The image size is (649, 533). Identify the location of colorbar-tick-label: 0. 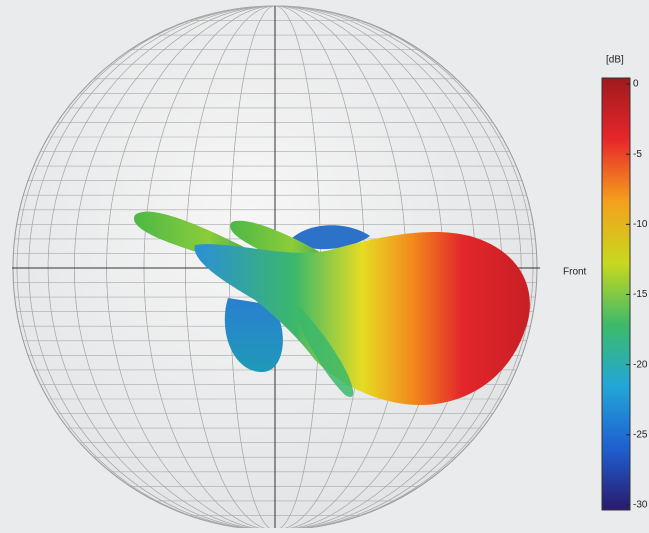
(636, 84).